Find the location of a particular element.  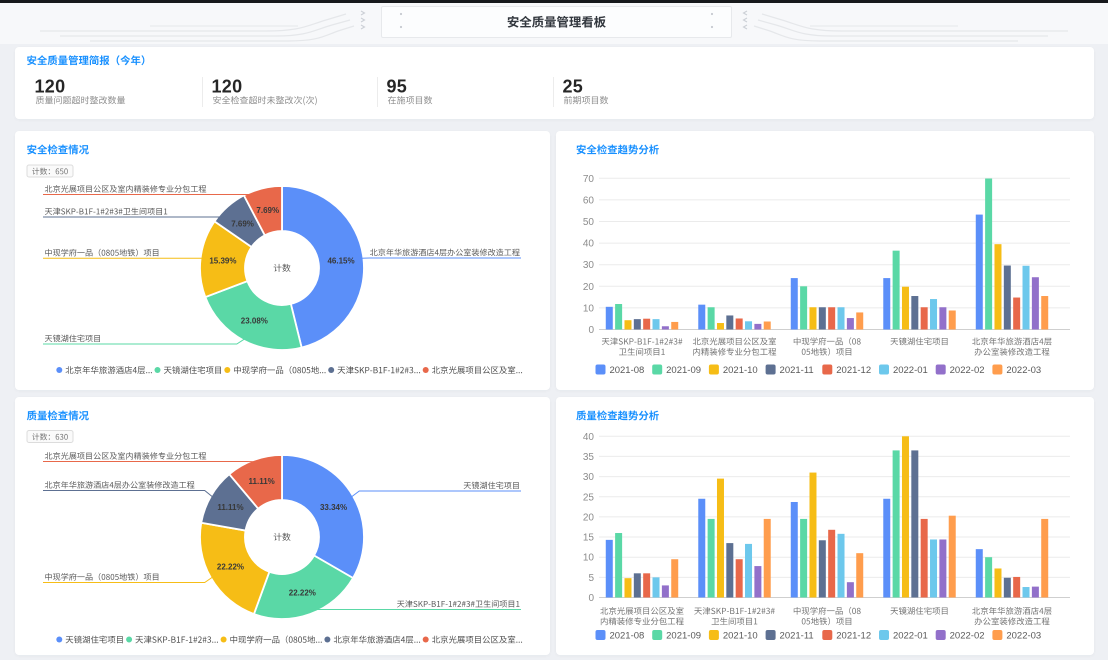

svg-text: 70 is located at coordinates (589, 179).